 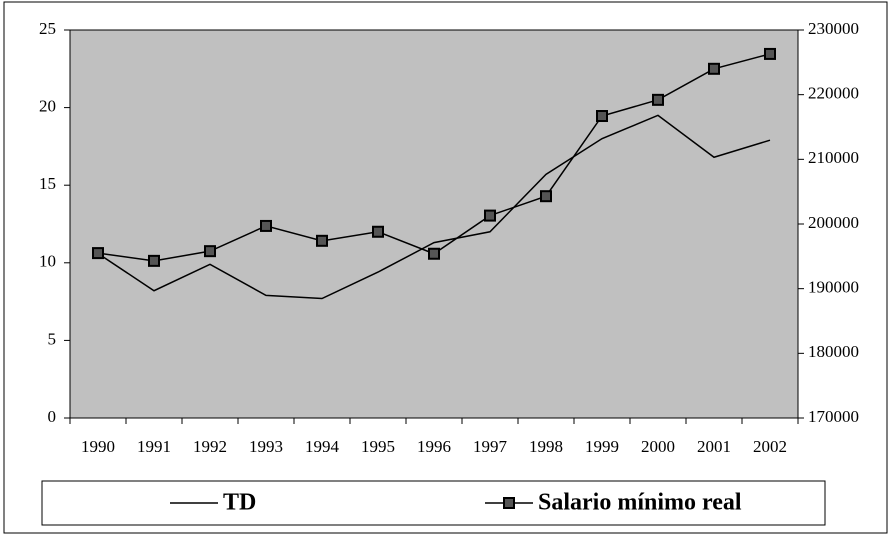 What do you see at coordinates (47, 106) in the screenshot?
I see `y-tick-label: 20` at bounding box center [47, 106].